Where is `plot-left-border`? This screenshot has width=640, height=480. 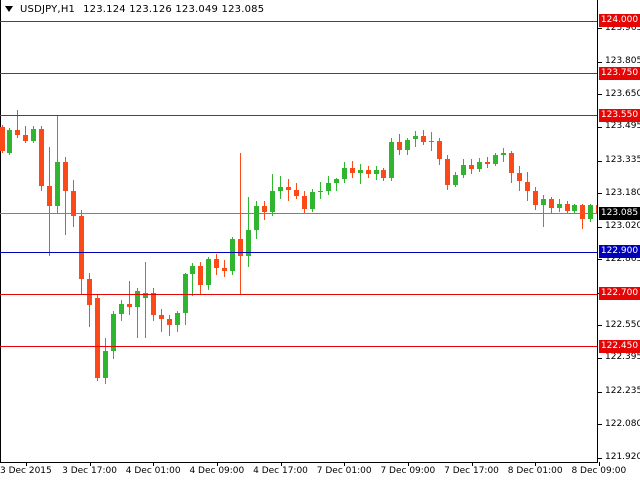
plot-left-border is located at coordinates (0, 231).